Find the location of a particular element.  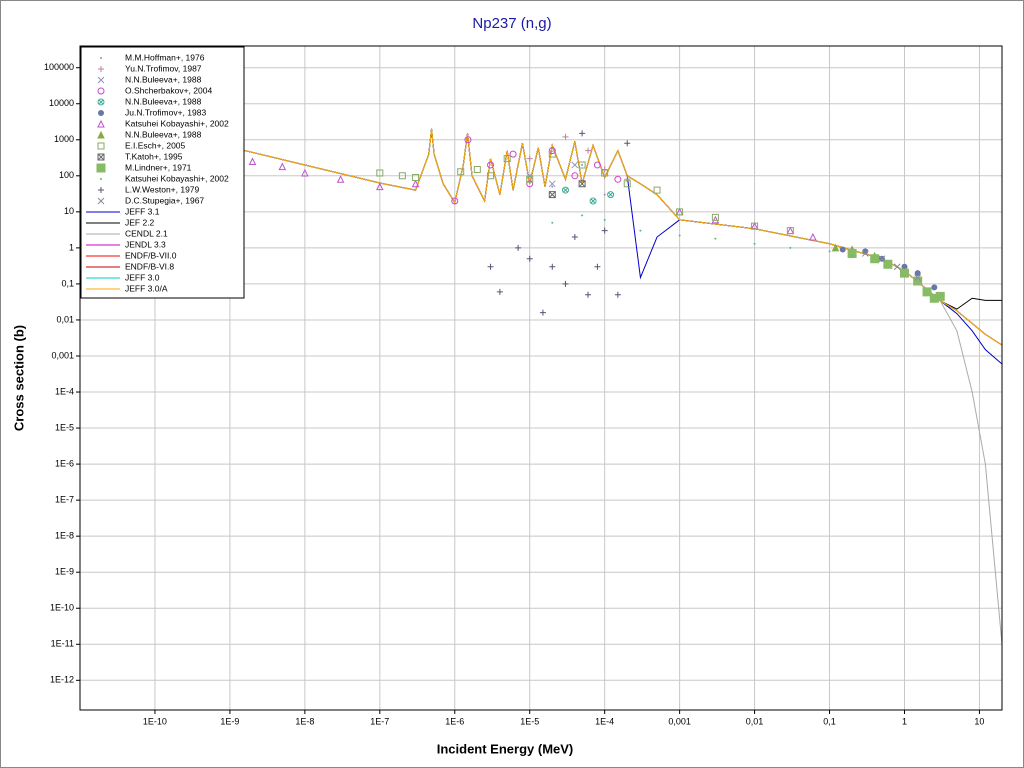

y-tick-label: 0,1 is located at coordinates (67, 283).